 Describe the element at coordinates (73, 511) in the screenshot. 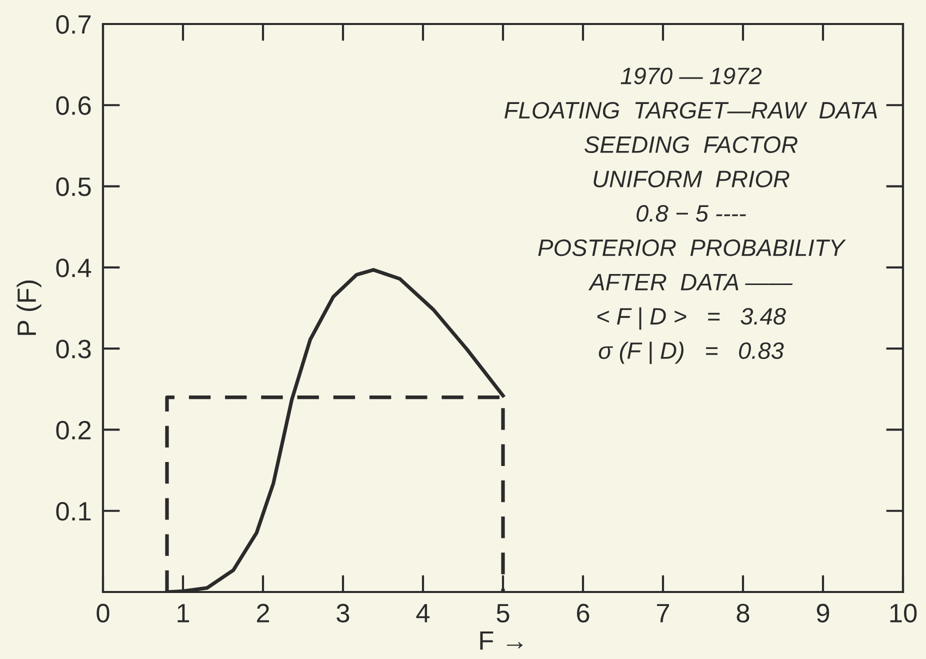

I see `y-tick-label: 0.1` at that location.